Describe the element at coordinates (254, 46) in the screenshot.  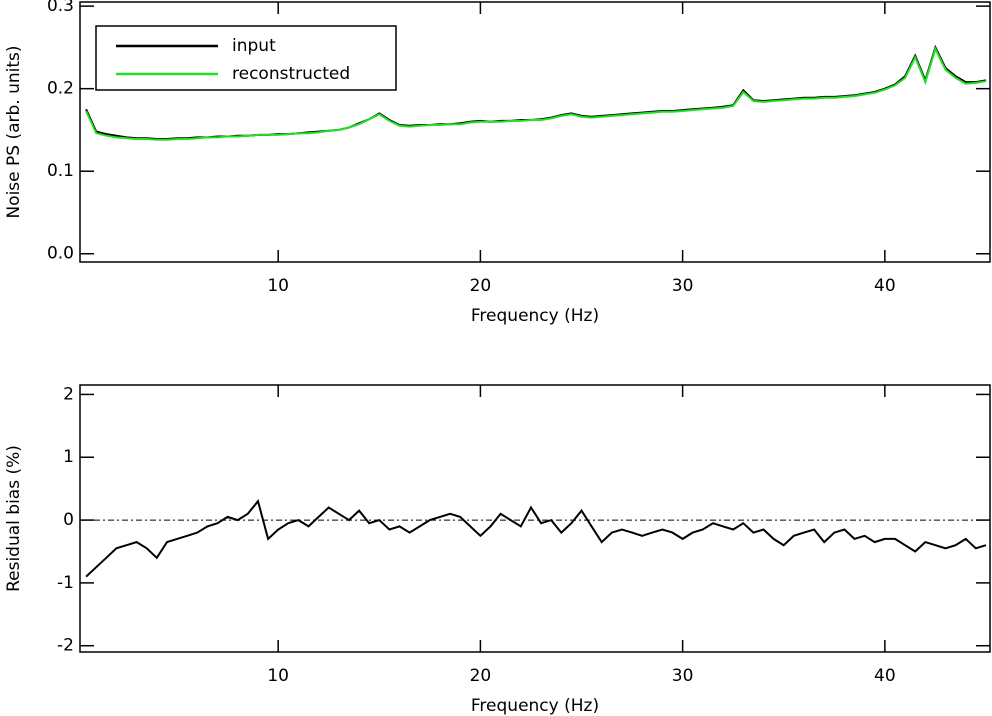
I see `legend-label: input` at that location.